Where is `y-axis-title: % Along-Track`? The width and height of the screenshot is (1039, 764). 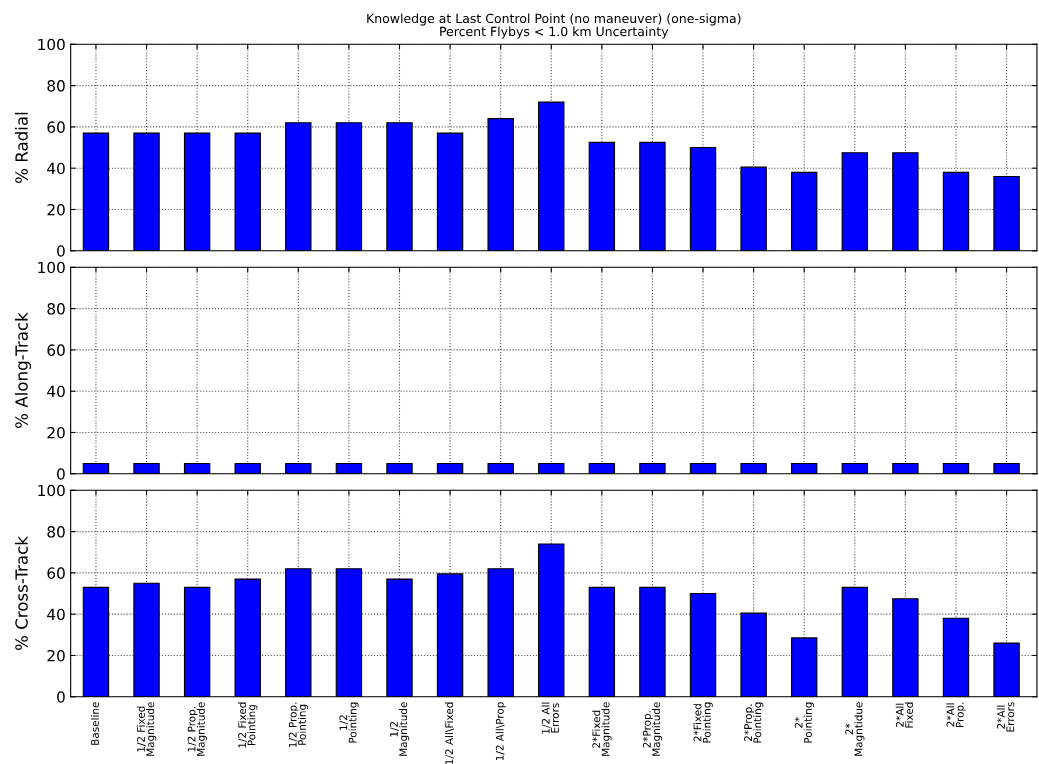
y-axis-title: % Along-Track is located at coordinates (23, 370).